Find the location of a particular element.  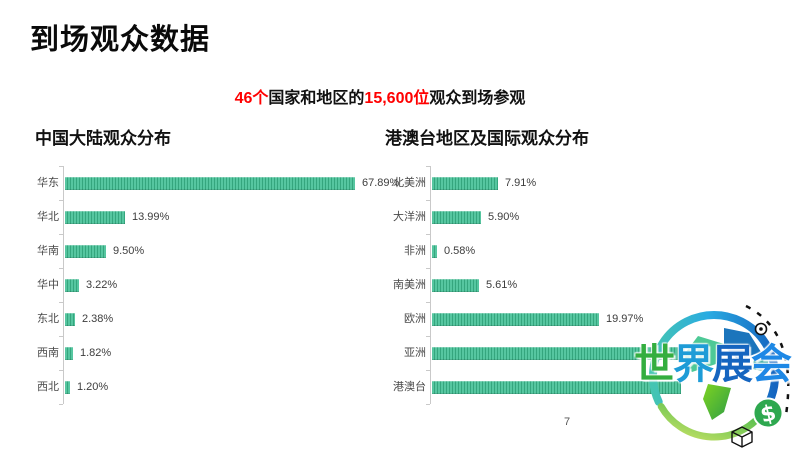

value-label: 2.38% is located at coordinates (98, 319).